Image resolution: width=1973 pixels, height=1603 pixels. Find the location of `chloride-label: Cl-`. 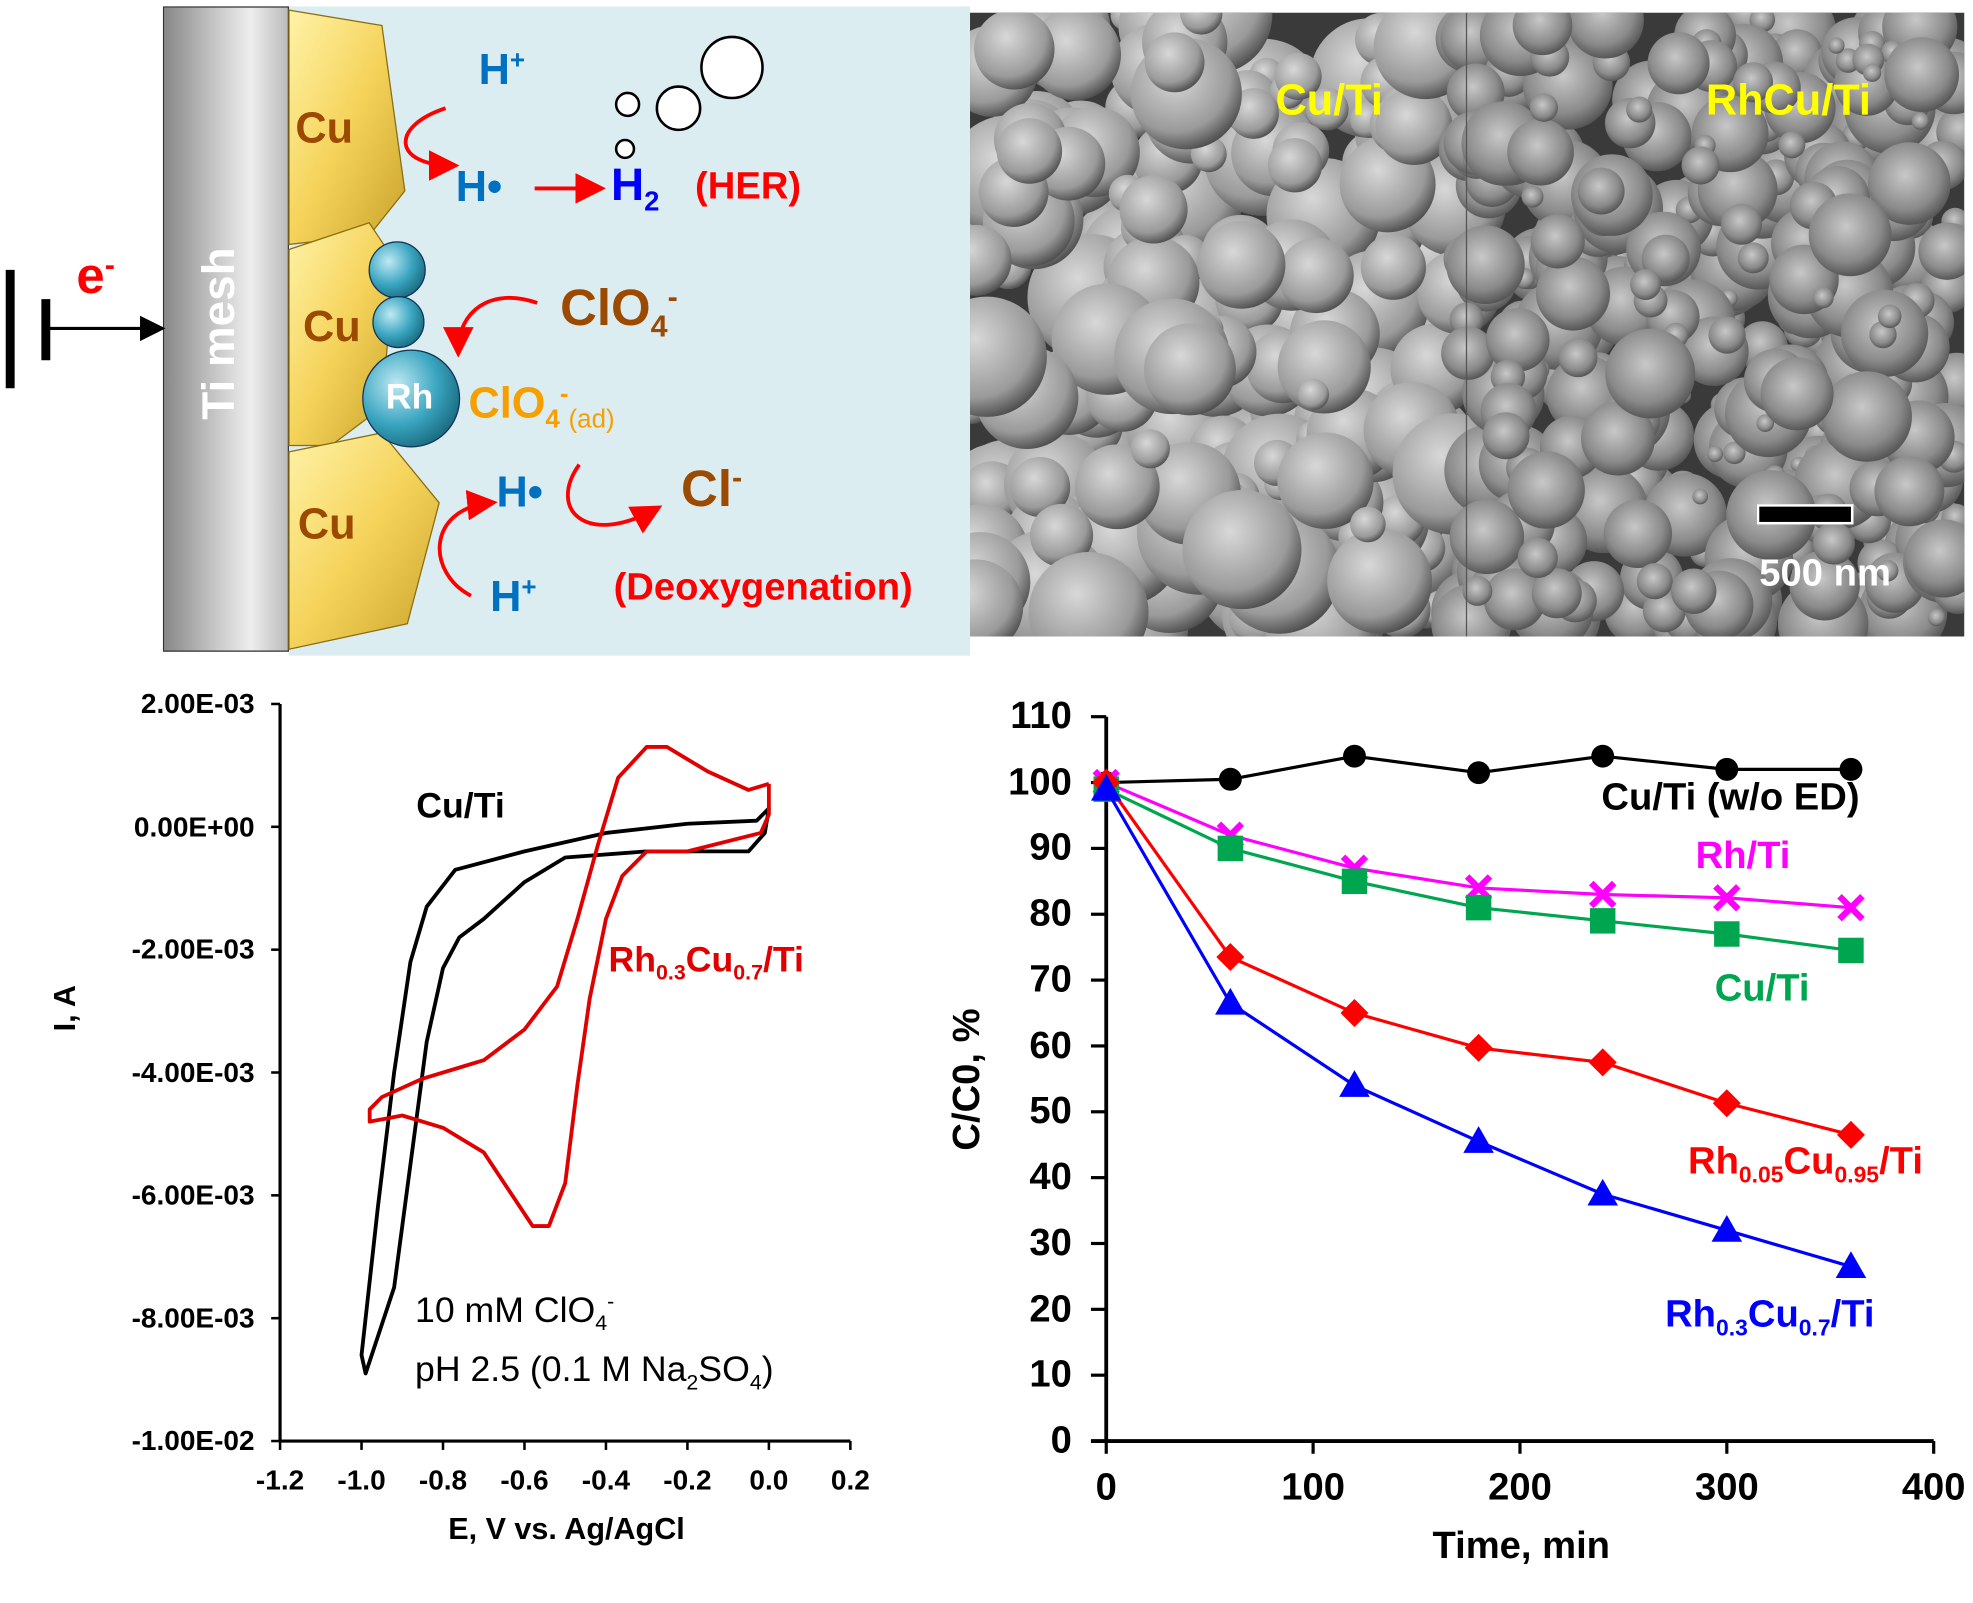

chloride-label: Cl- is located at coordinates (712, 489).